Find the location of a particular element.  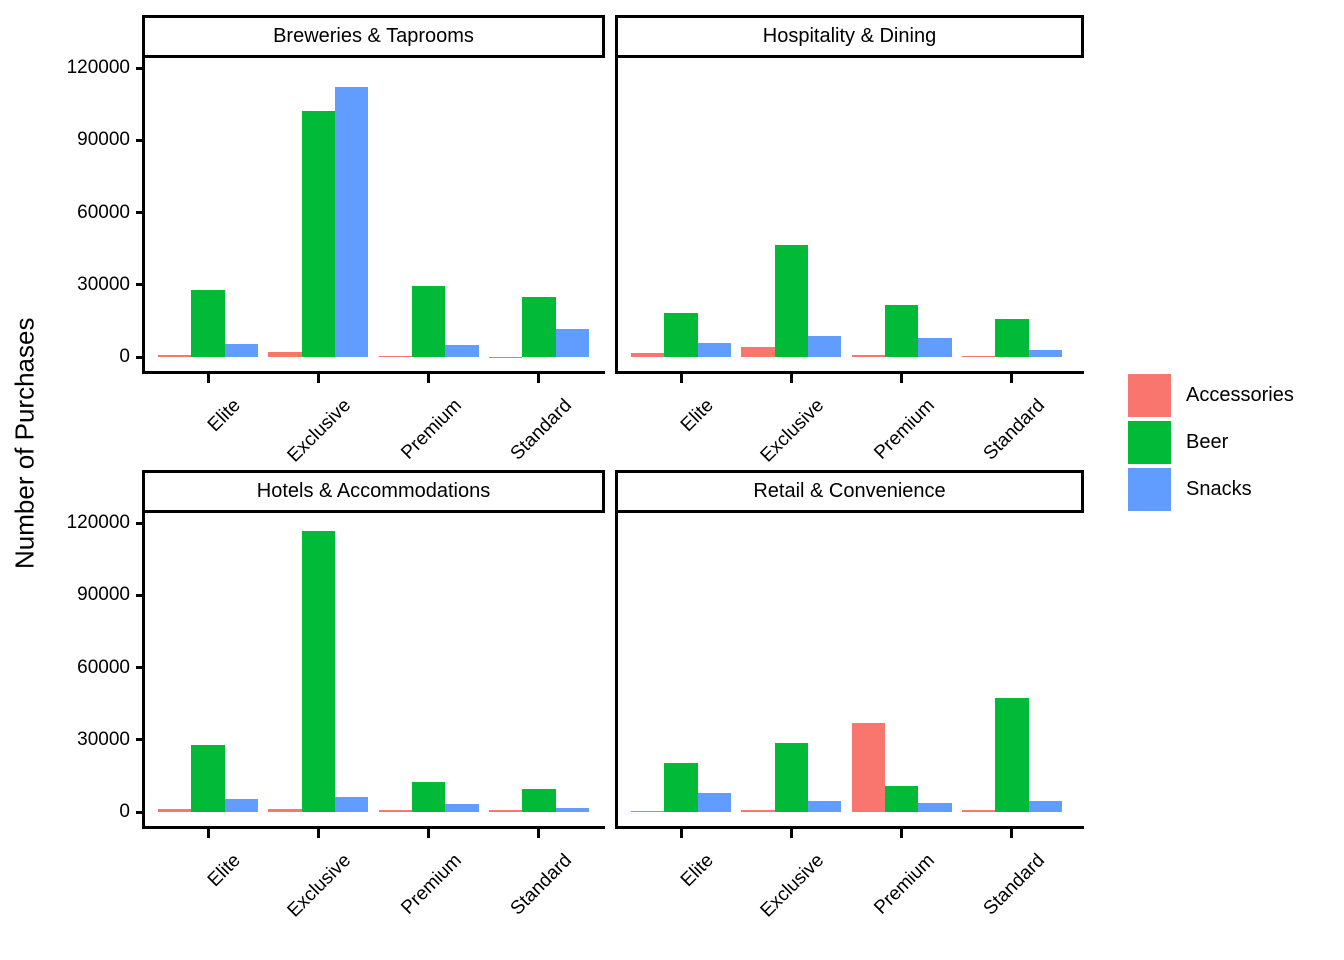

facet-strip-retail: Retail & Convenience is located at coordinates (849, 491).